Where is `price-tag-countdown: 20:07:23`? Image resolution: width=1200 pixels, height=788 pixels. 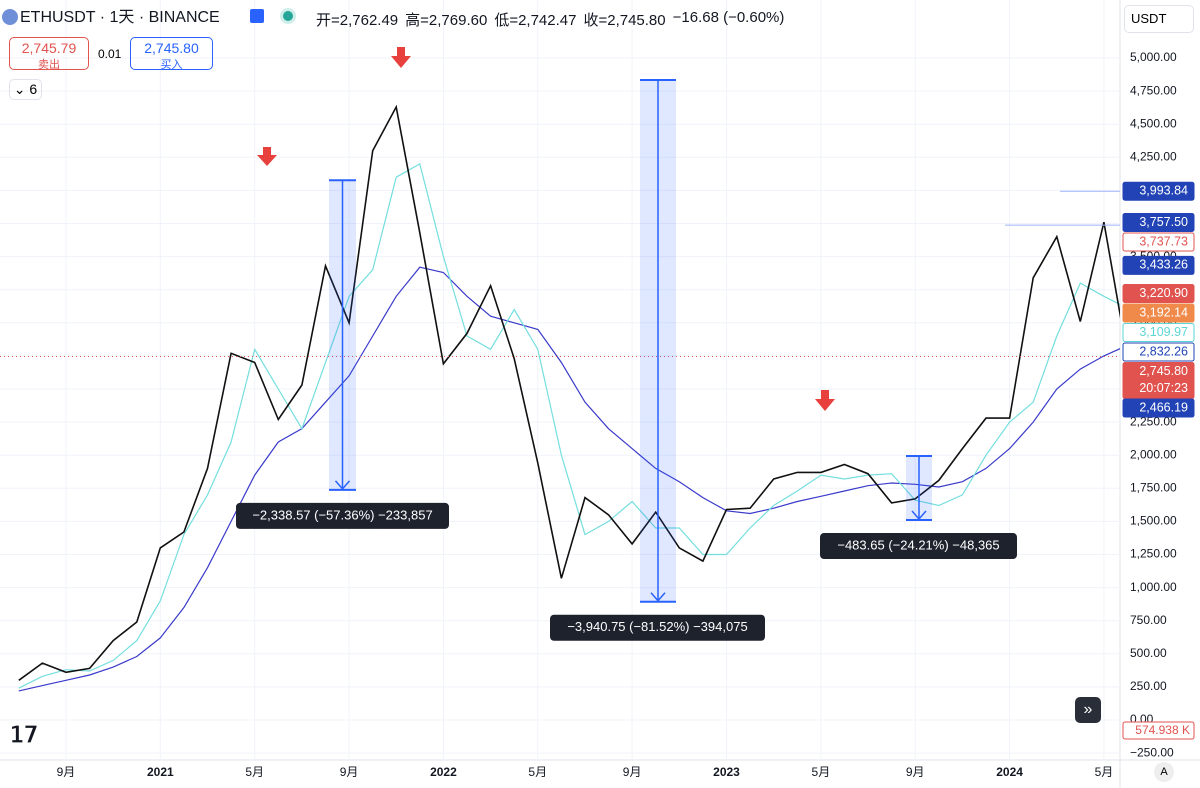
price-tag-countdown: 20:07:23 is located at coordinates (1163, 388).